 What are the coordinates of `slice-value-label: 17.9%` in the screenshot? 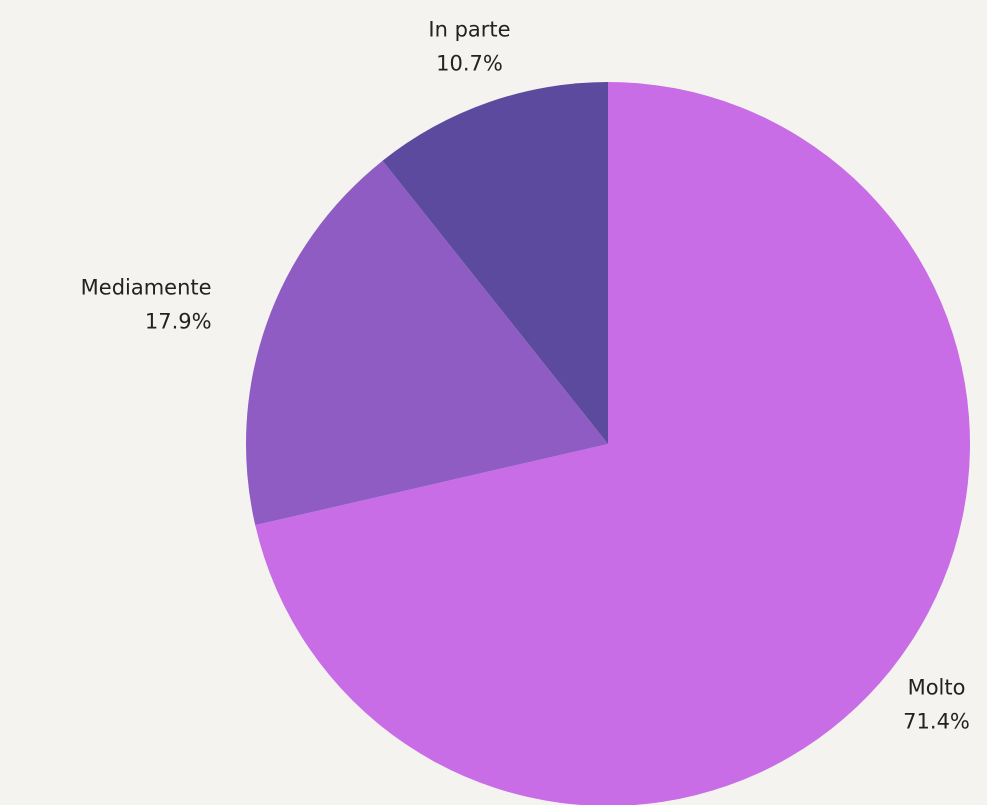 It's located at (178, 321).